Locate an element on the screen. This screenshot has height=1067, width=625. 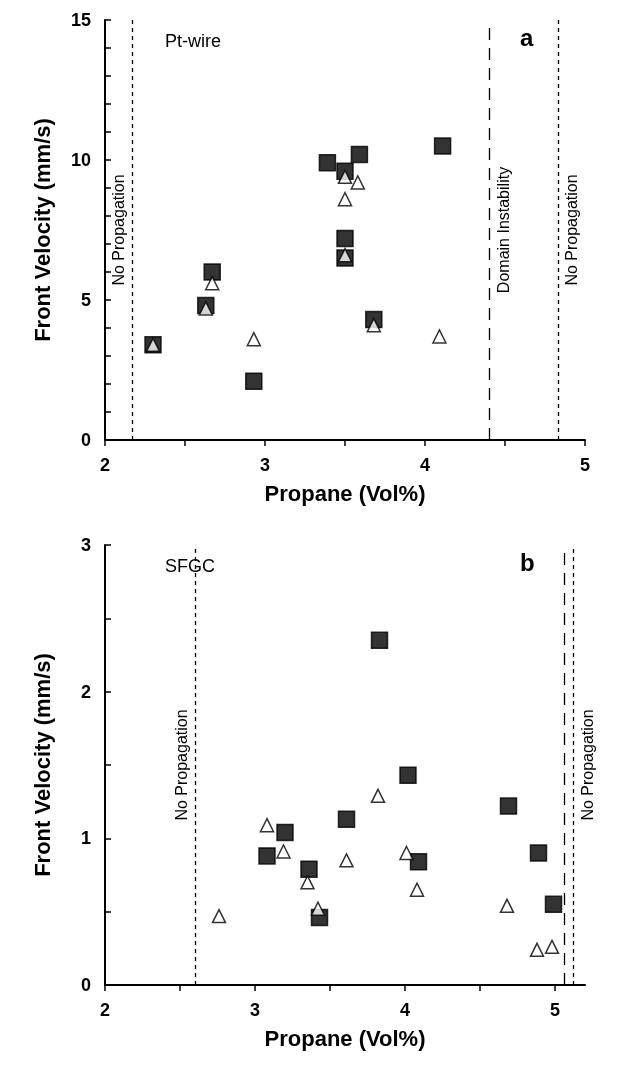
annotation: b is located at coordinates (527, 562).